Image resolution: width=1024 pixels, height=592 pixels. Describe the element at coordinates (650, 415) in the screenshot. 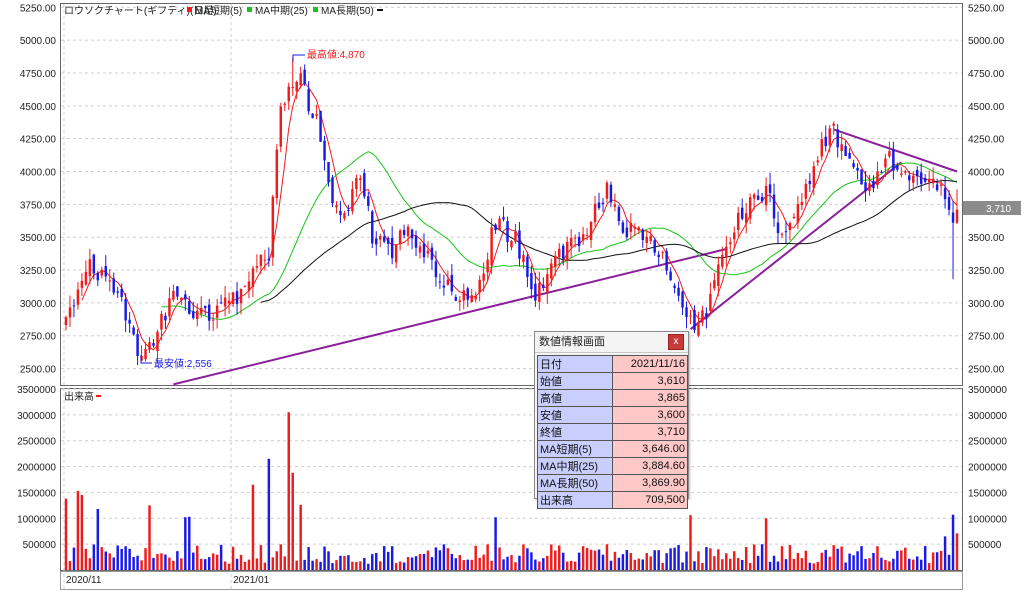

I see `info-value: 3,600` at that location.